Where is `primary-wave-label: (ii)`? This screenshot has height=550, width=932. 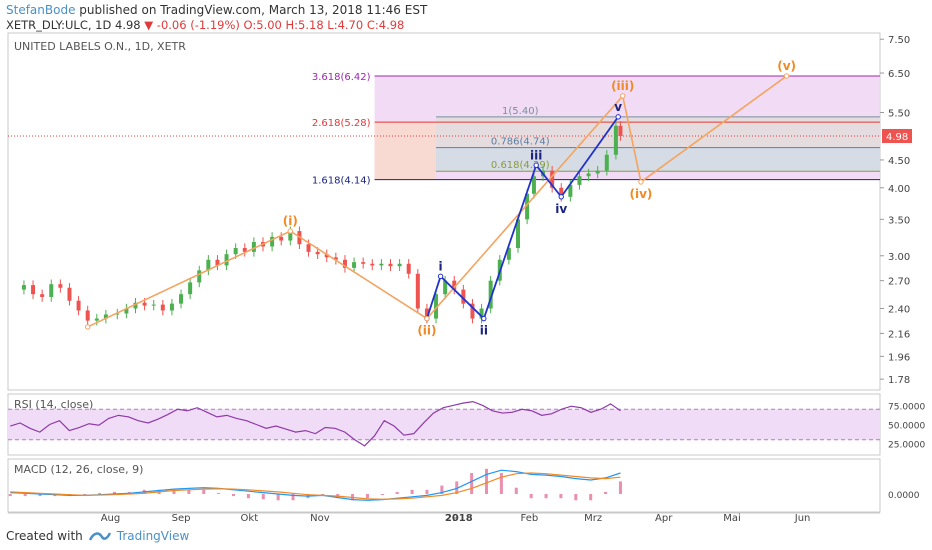 primary-wave-label: (ii) is located at coordinates (426, 331).